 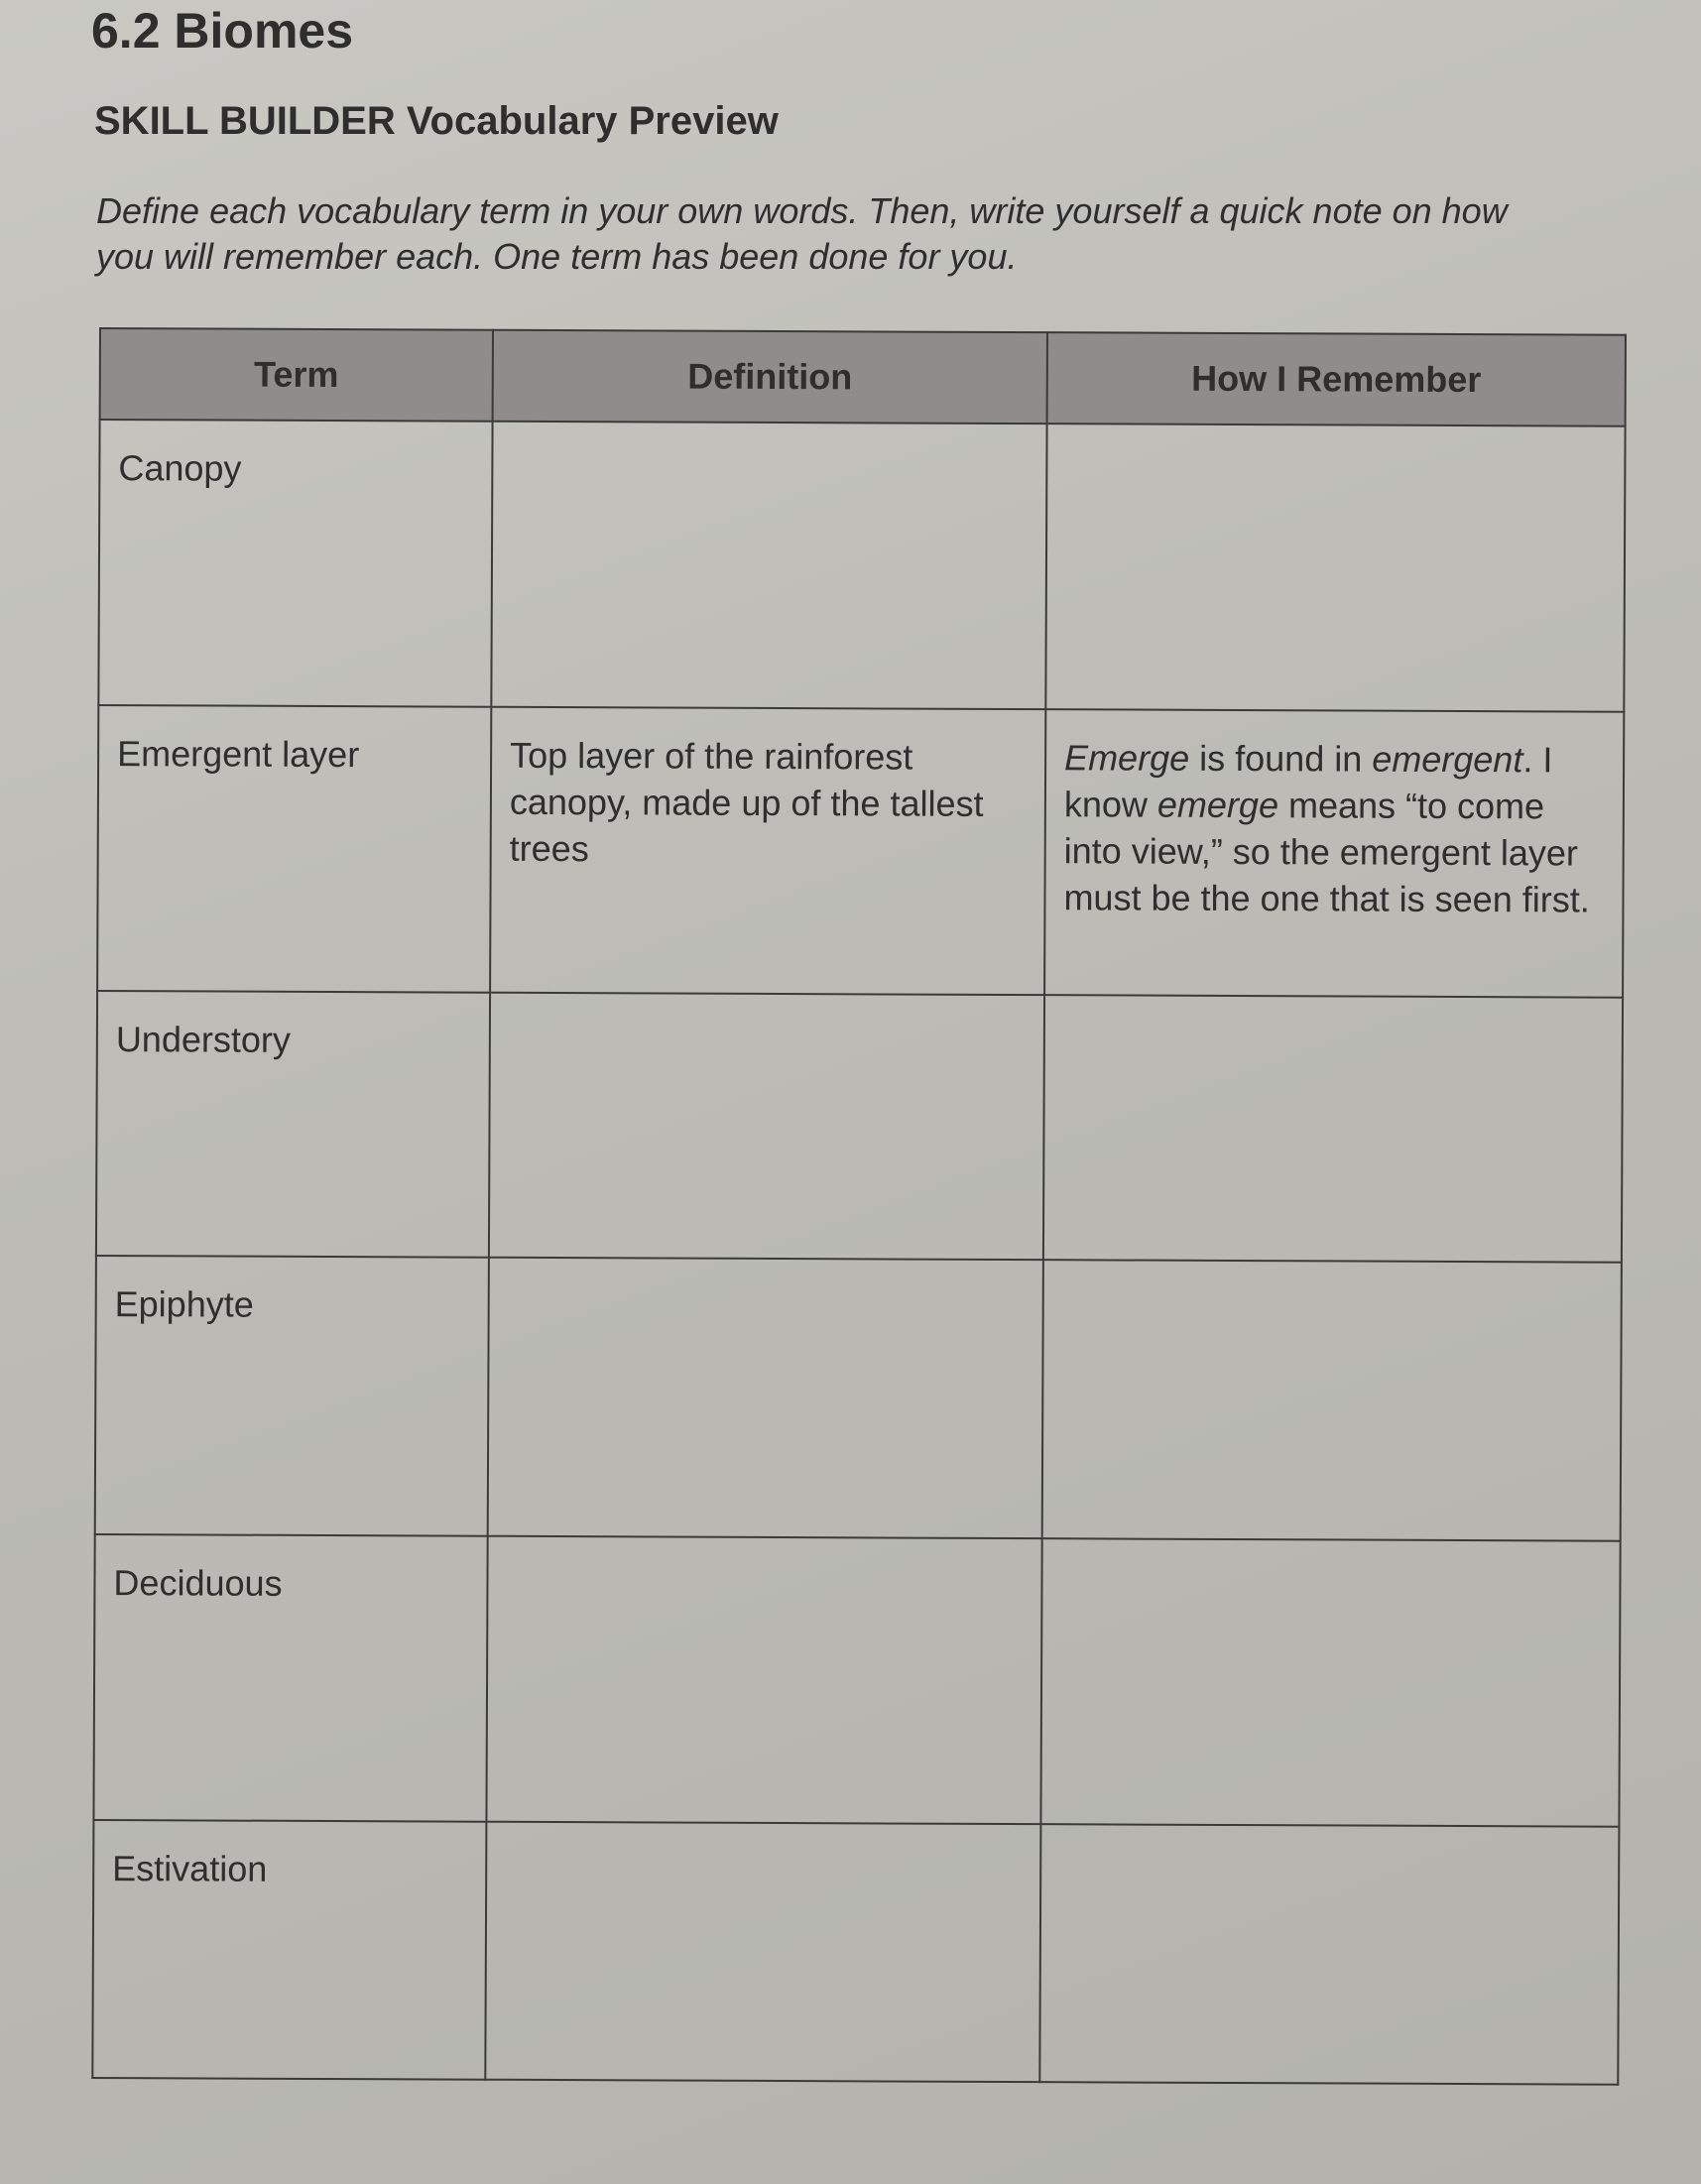 I want to click on term-cell: Deciduous, so click(x=290, y=1677).